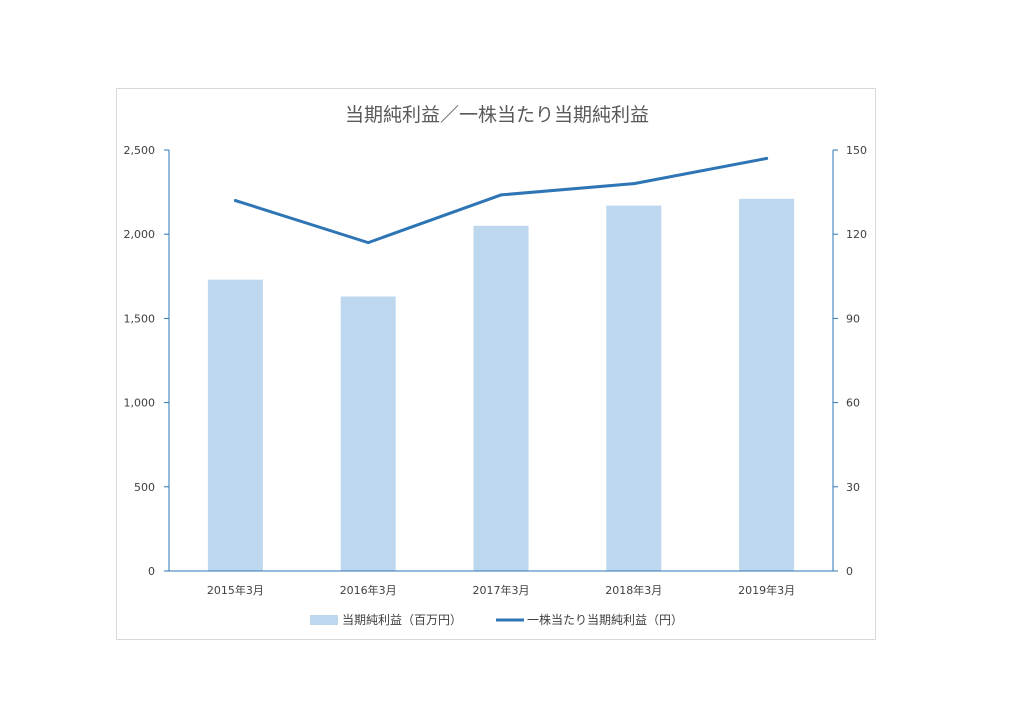 The image size is (1013, 705). I want to click on legend-label-line: 一株当たり当期純利益（円）, so click(605, 619).